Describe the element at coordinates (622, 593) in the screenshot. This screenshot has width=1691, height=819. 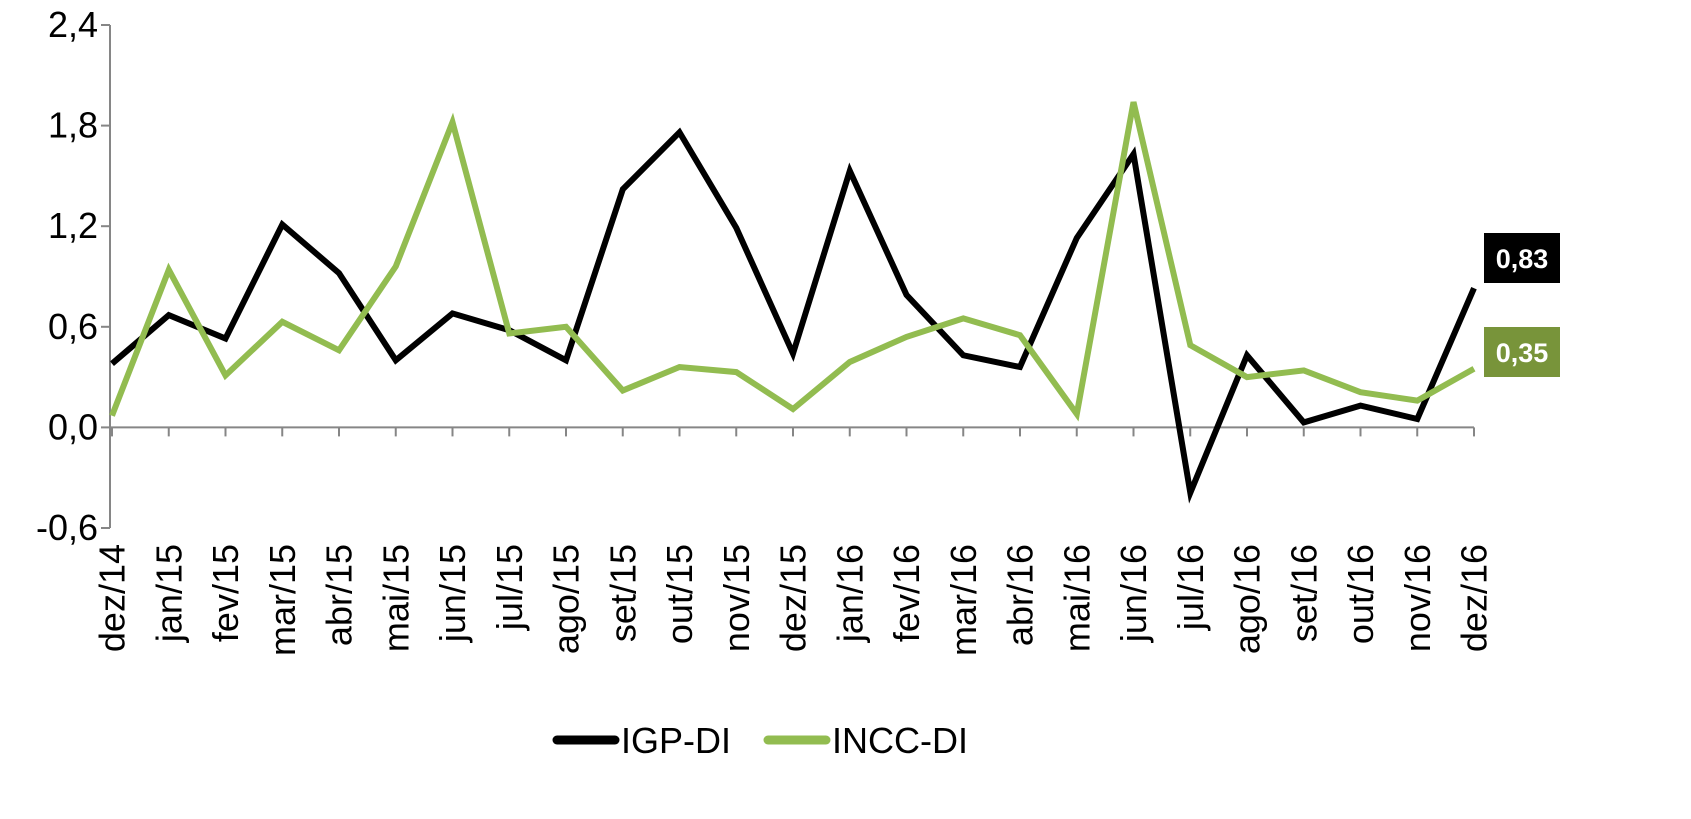
I see `x-tick-label: set/15` at that location.